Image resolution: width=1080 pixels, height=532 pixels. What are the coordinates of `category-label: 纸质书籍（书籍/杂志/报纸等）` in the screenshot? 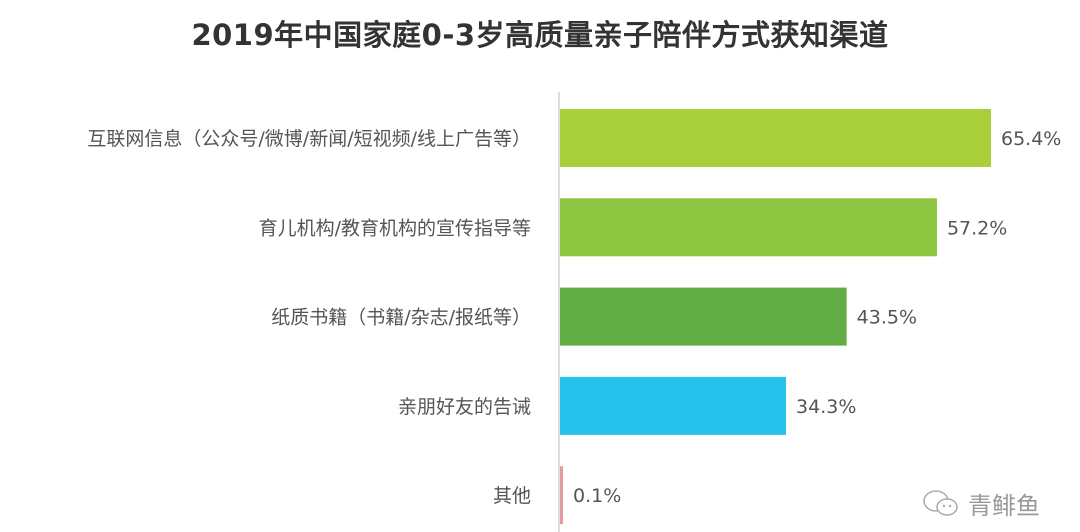 It's located at (401, 318).